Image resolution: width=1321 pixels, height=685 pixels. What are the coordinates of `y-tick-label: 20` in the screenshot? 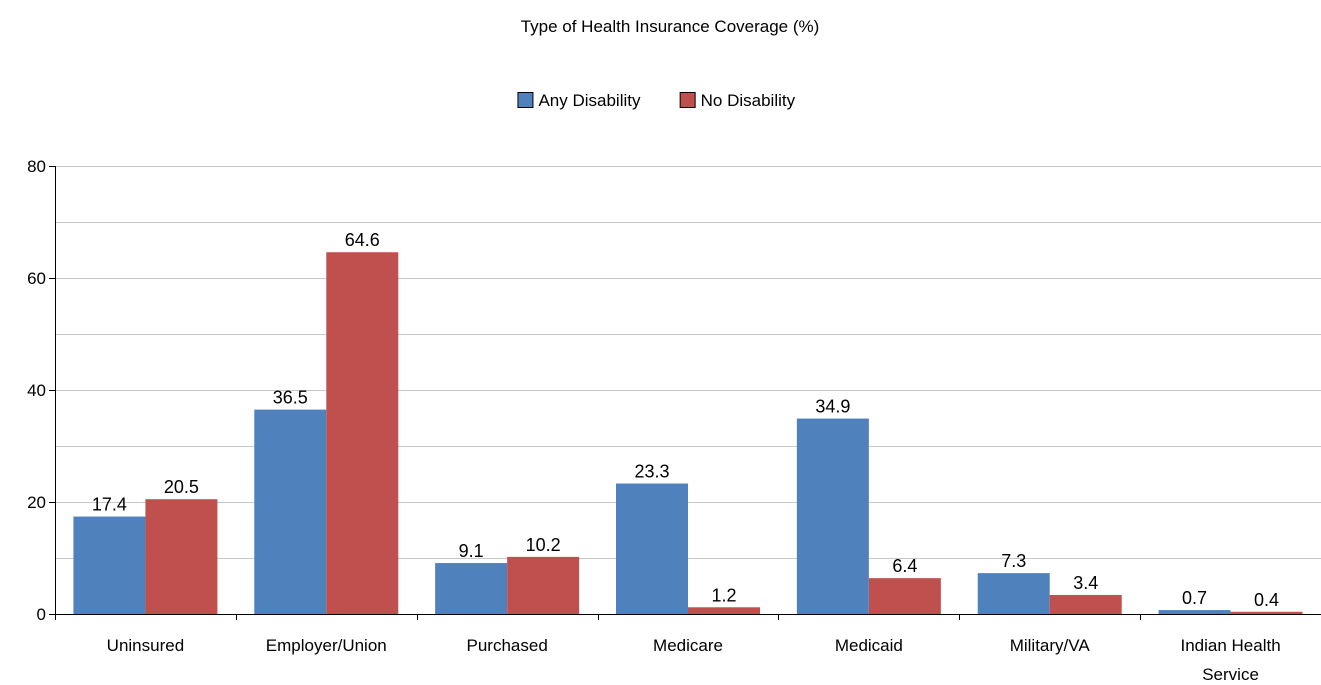 It's located at (36, 502).